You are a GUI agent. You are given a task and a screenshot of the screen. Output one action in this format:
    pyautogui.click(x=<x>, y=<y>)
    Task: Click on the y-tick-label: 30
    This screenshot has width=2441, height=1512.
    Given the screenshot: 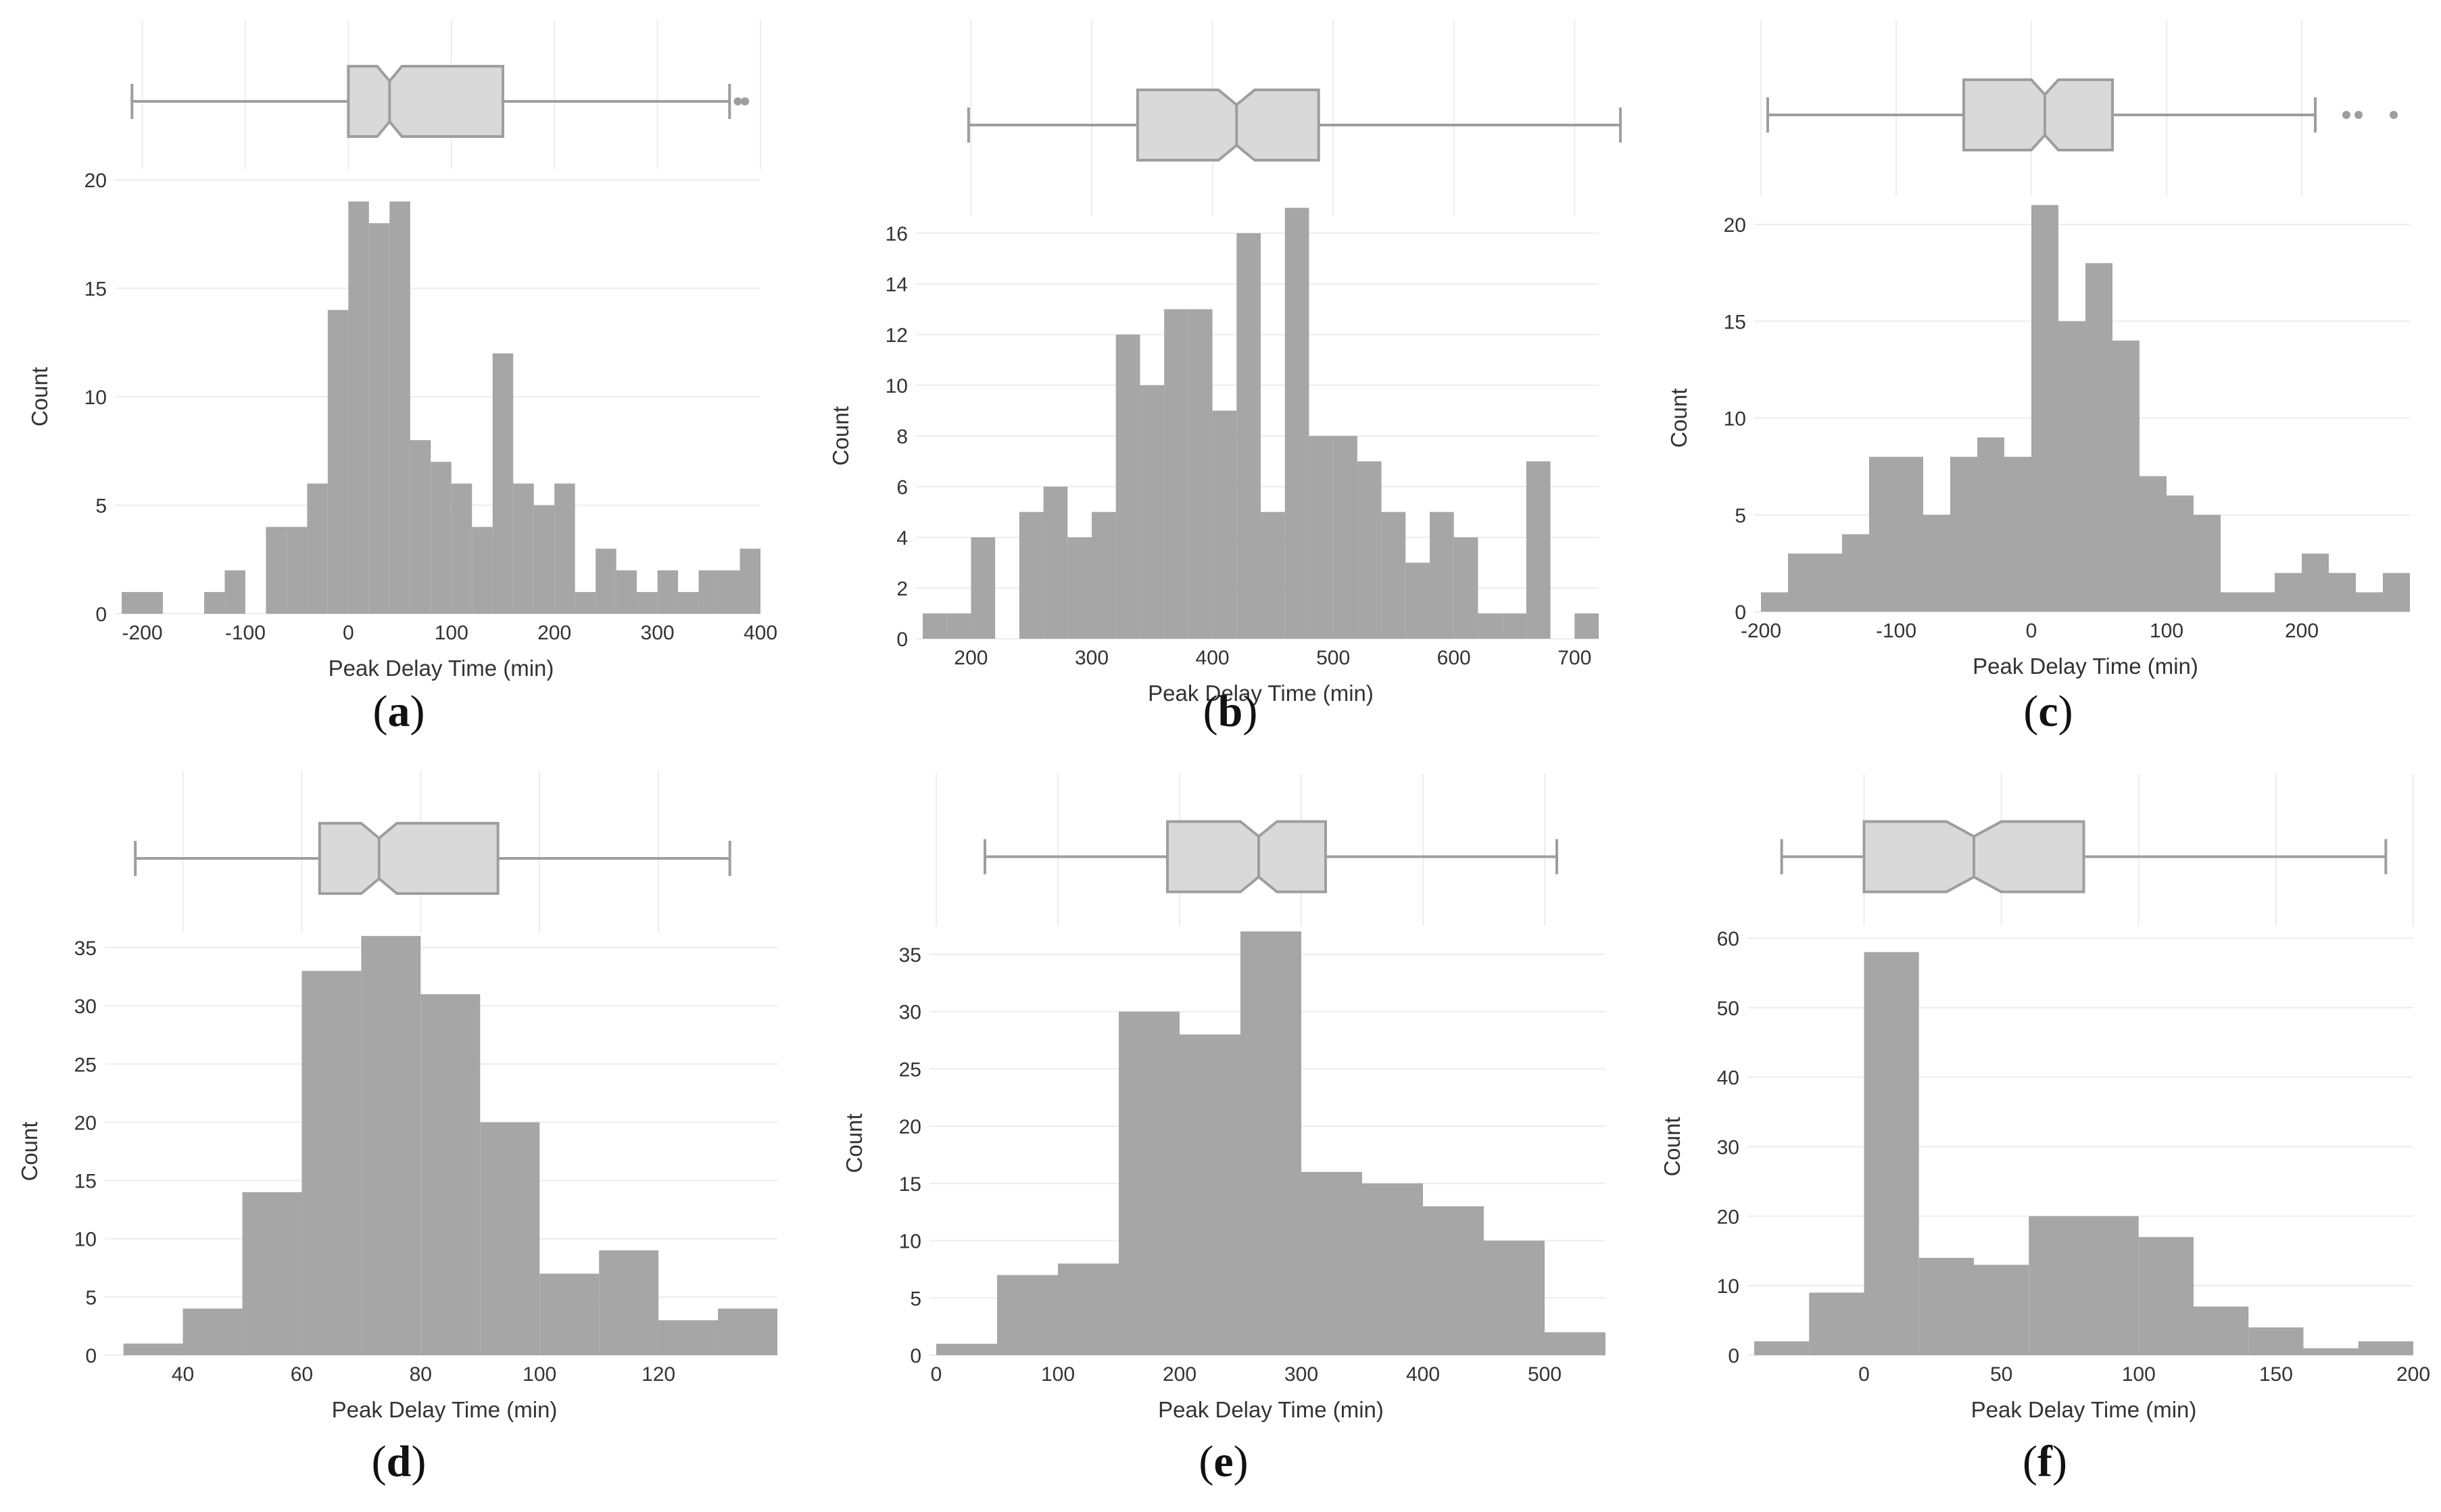 What is the action you would take?
    pyautogui.click(x=1728, y=1148)
    